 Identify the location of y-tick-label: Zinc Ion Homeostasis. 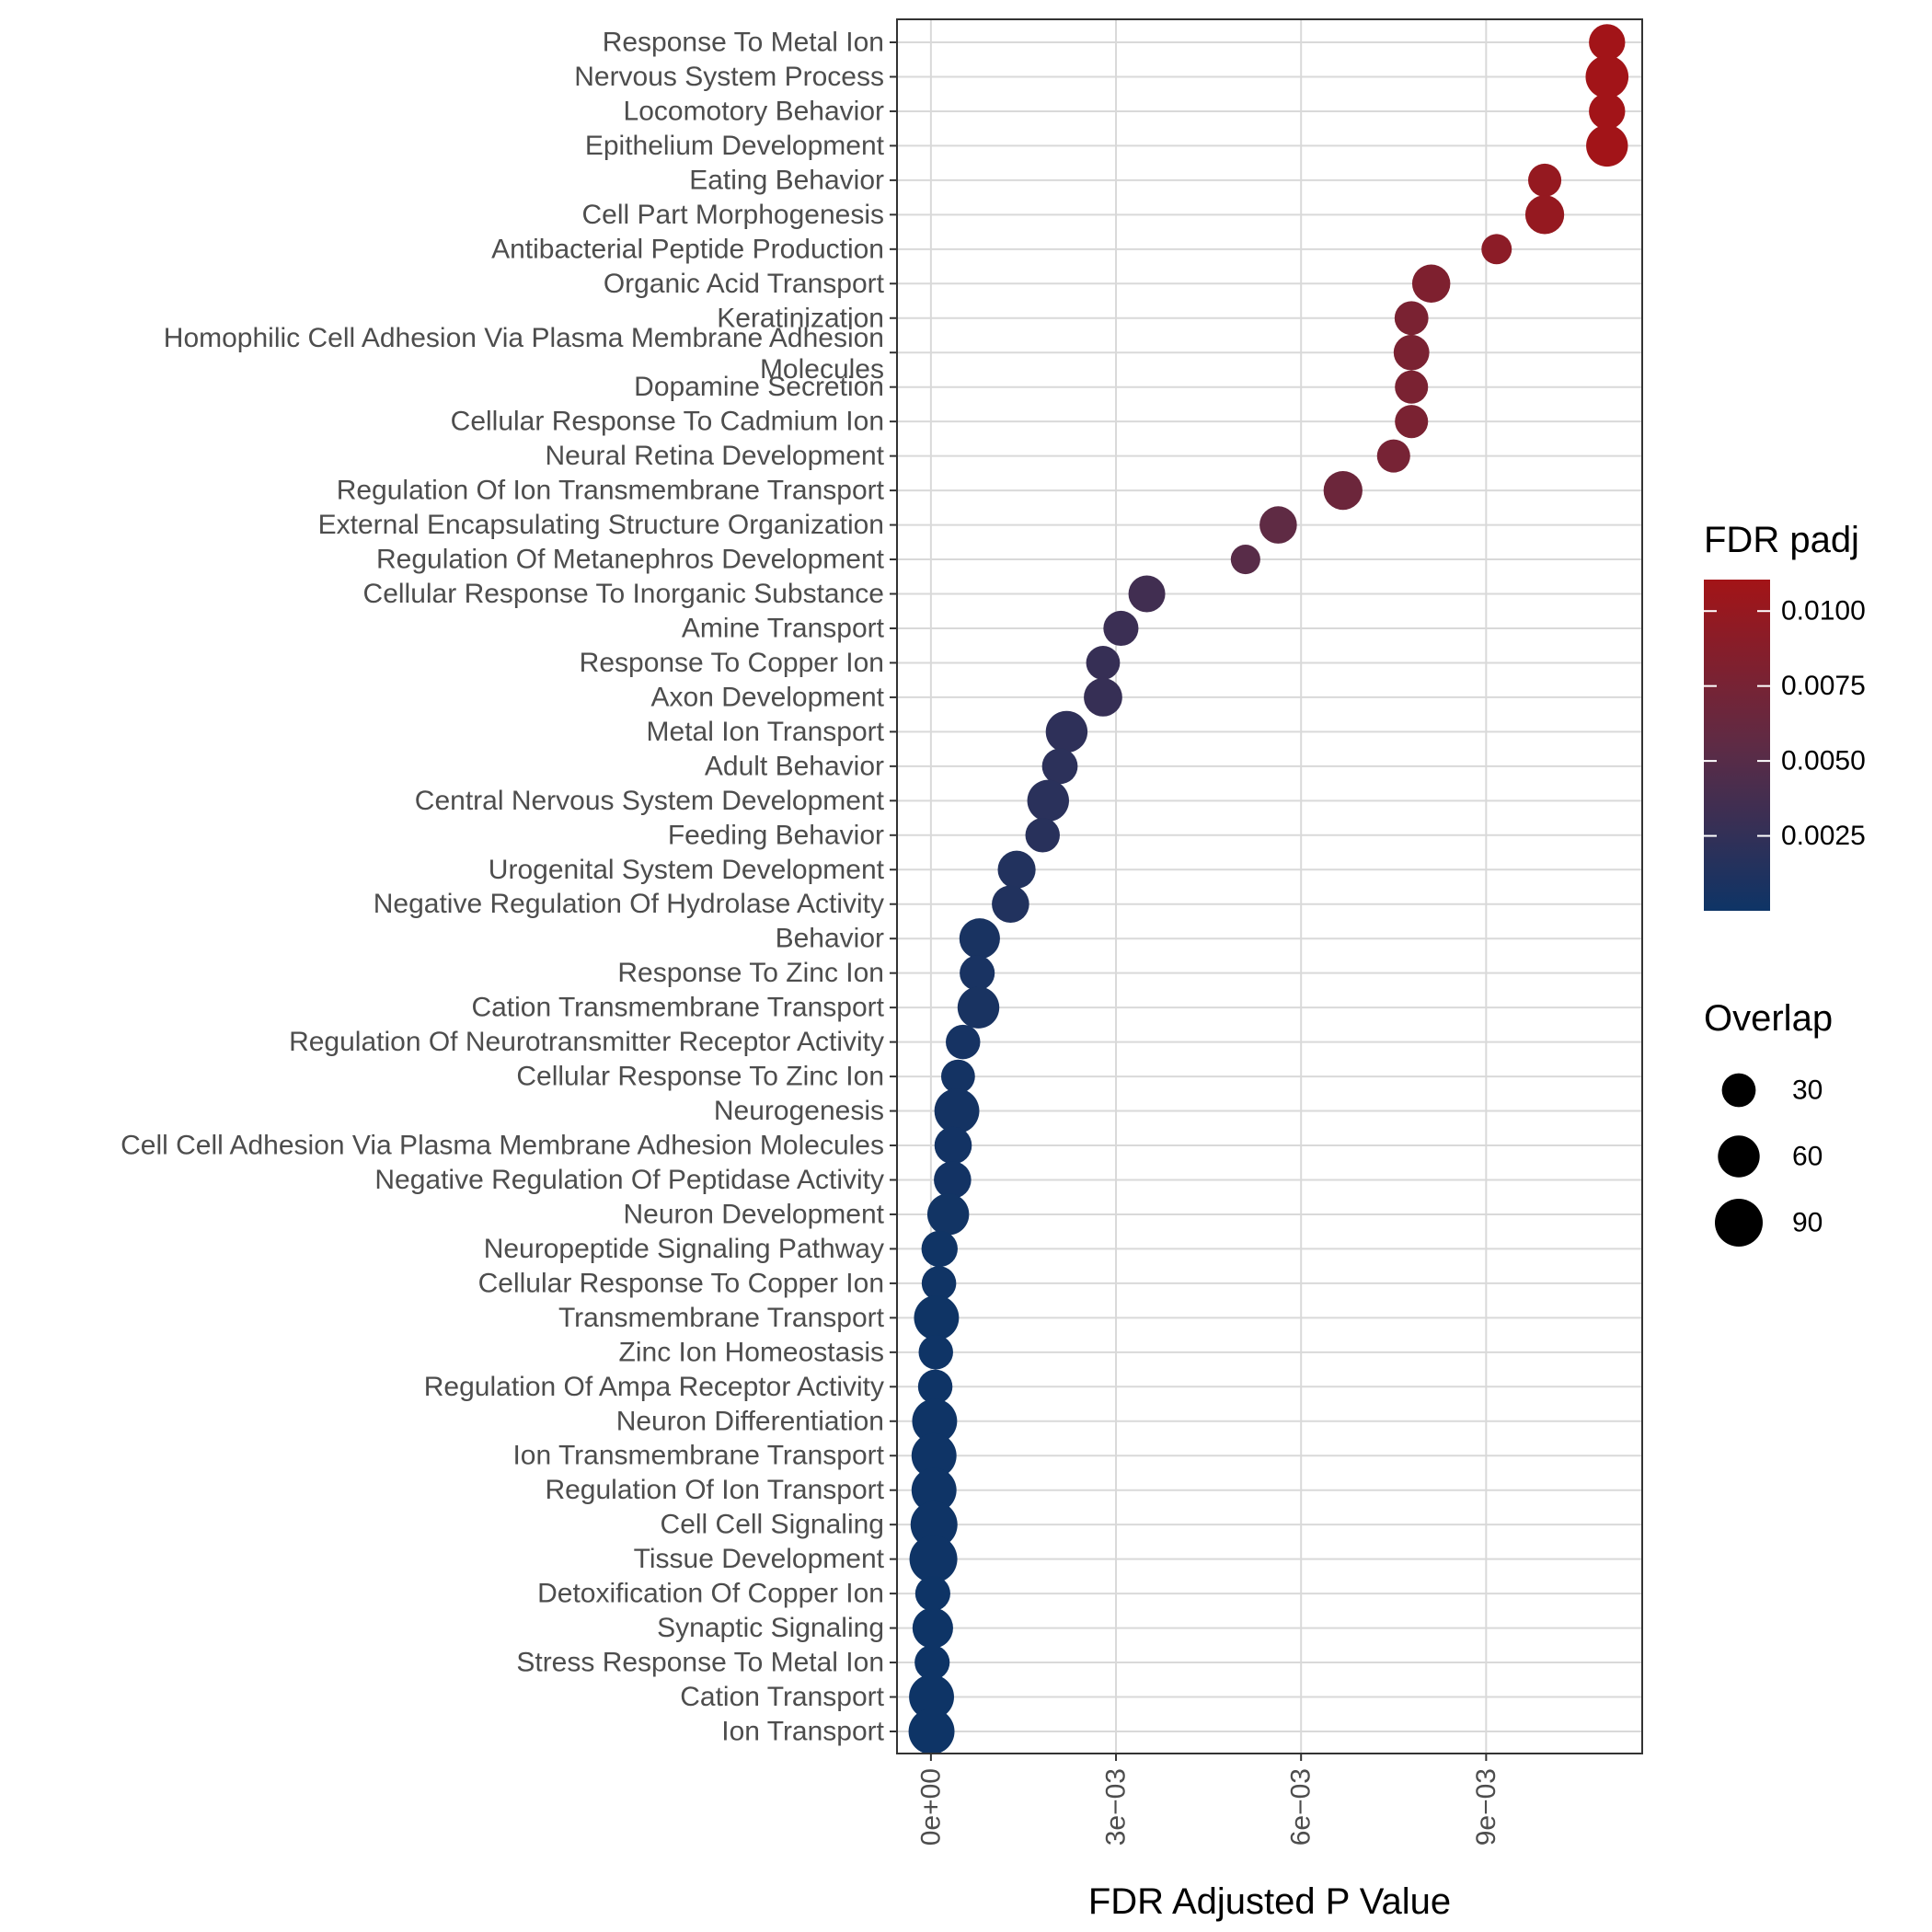
(751, 1352).